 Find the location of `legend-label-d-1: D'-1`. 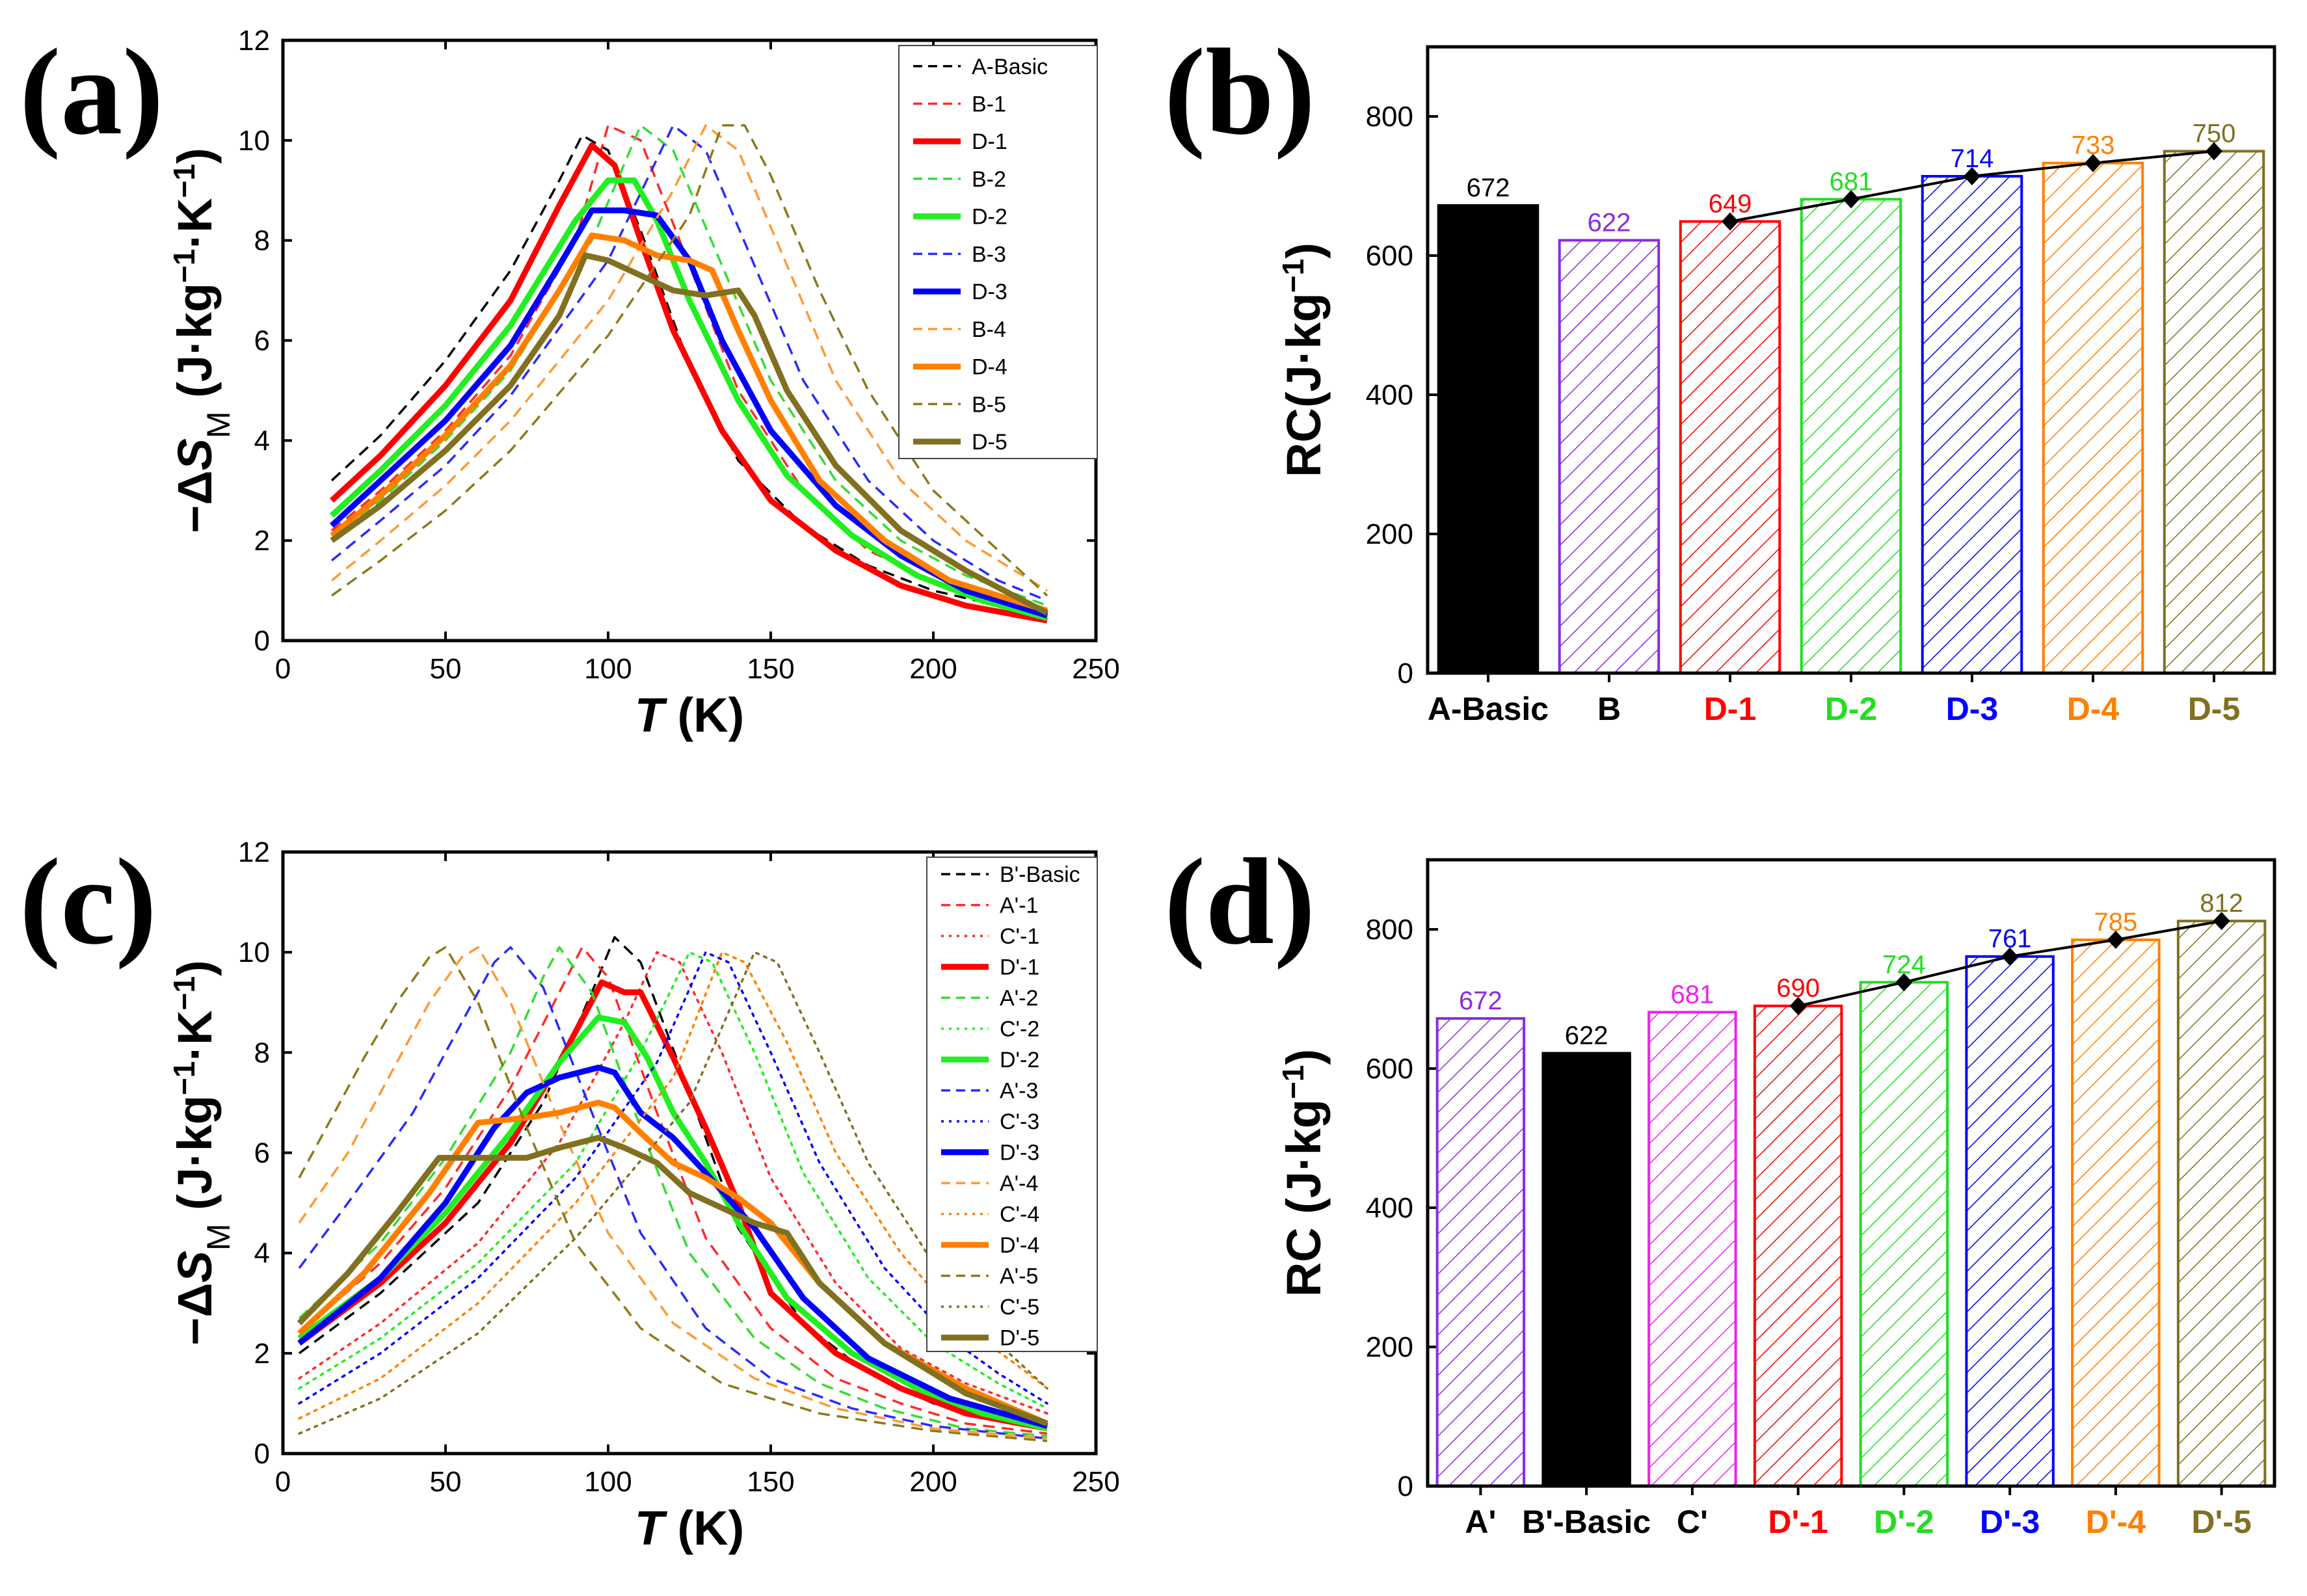

legend-label-d-1: D'-1 is located at coordinates (1019, 967).